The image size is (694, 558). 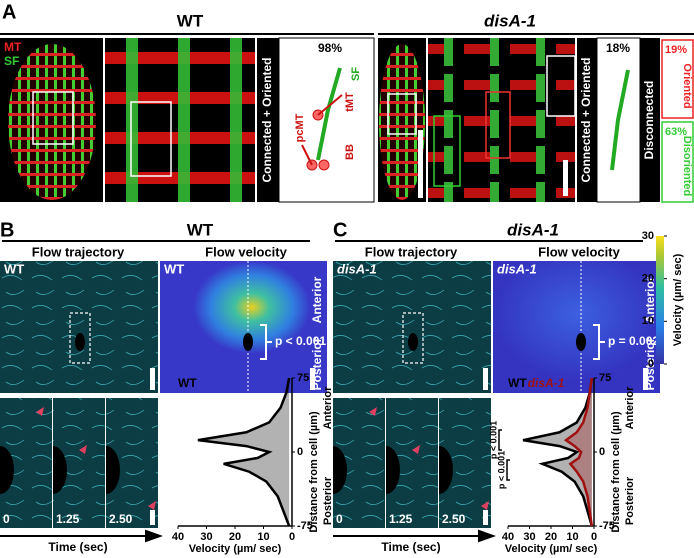 I want to click on p-value: p = 0.002, so click(x=633, y=341).